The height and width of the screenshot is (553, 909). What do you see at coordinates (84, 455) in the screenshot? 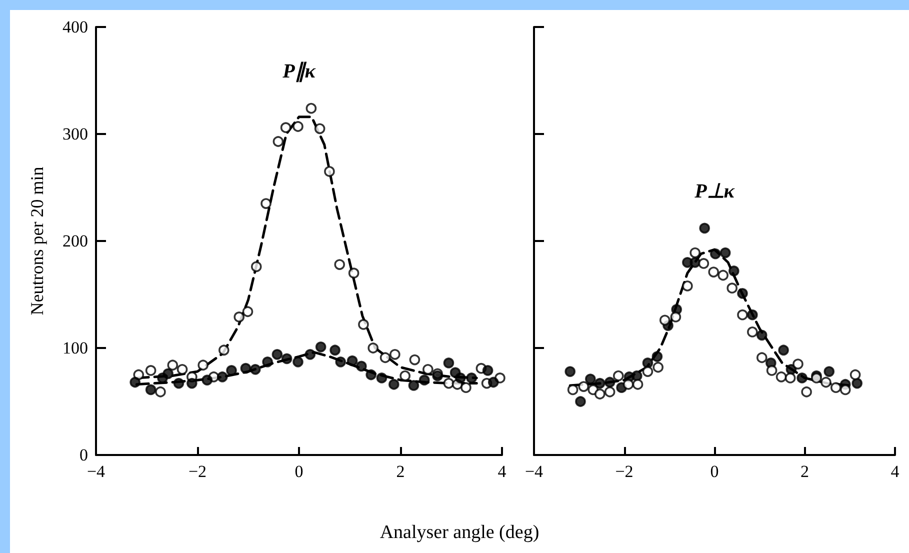
I see `y-tick-label: 0` at bounding box center [84, 455].